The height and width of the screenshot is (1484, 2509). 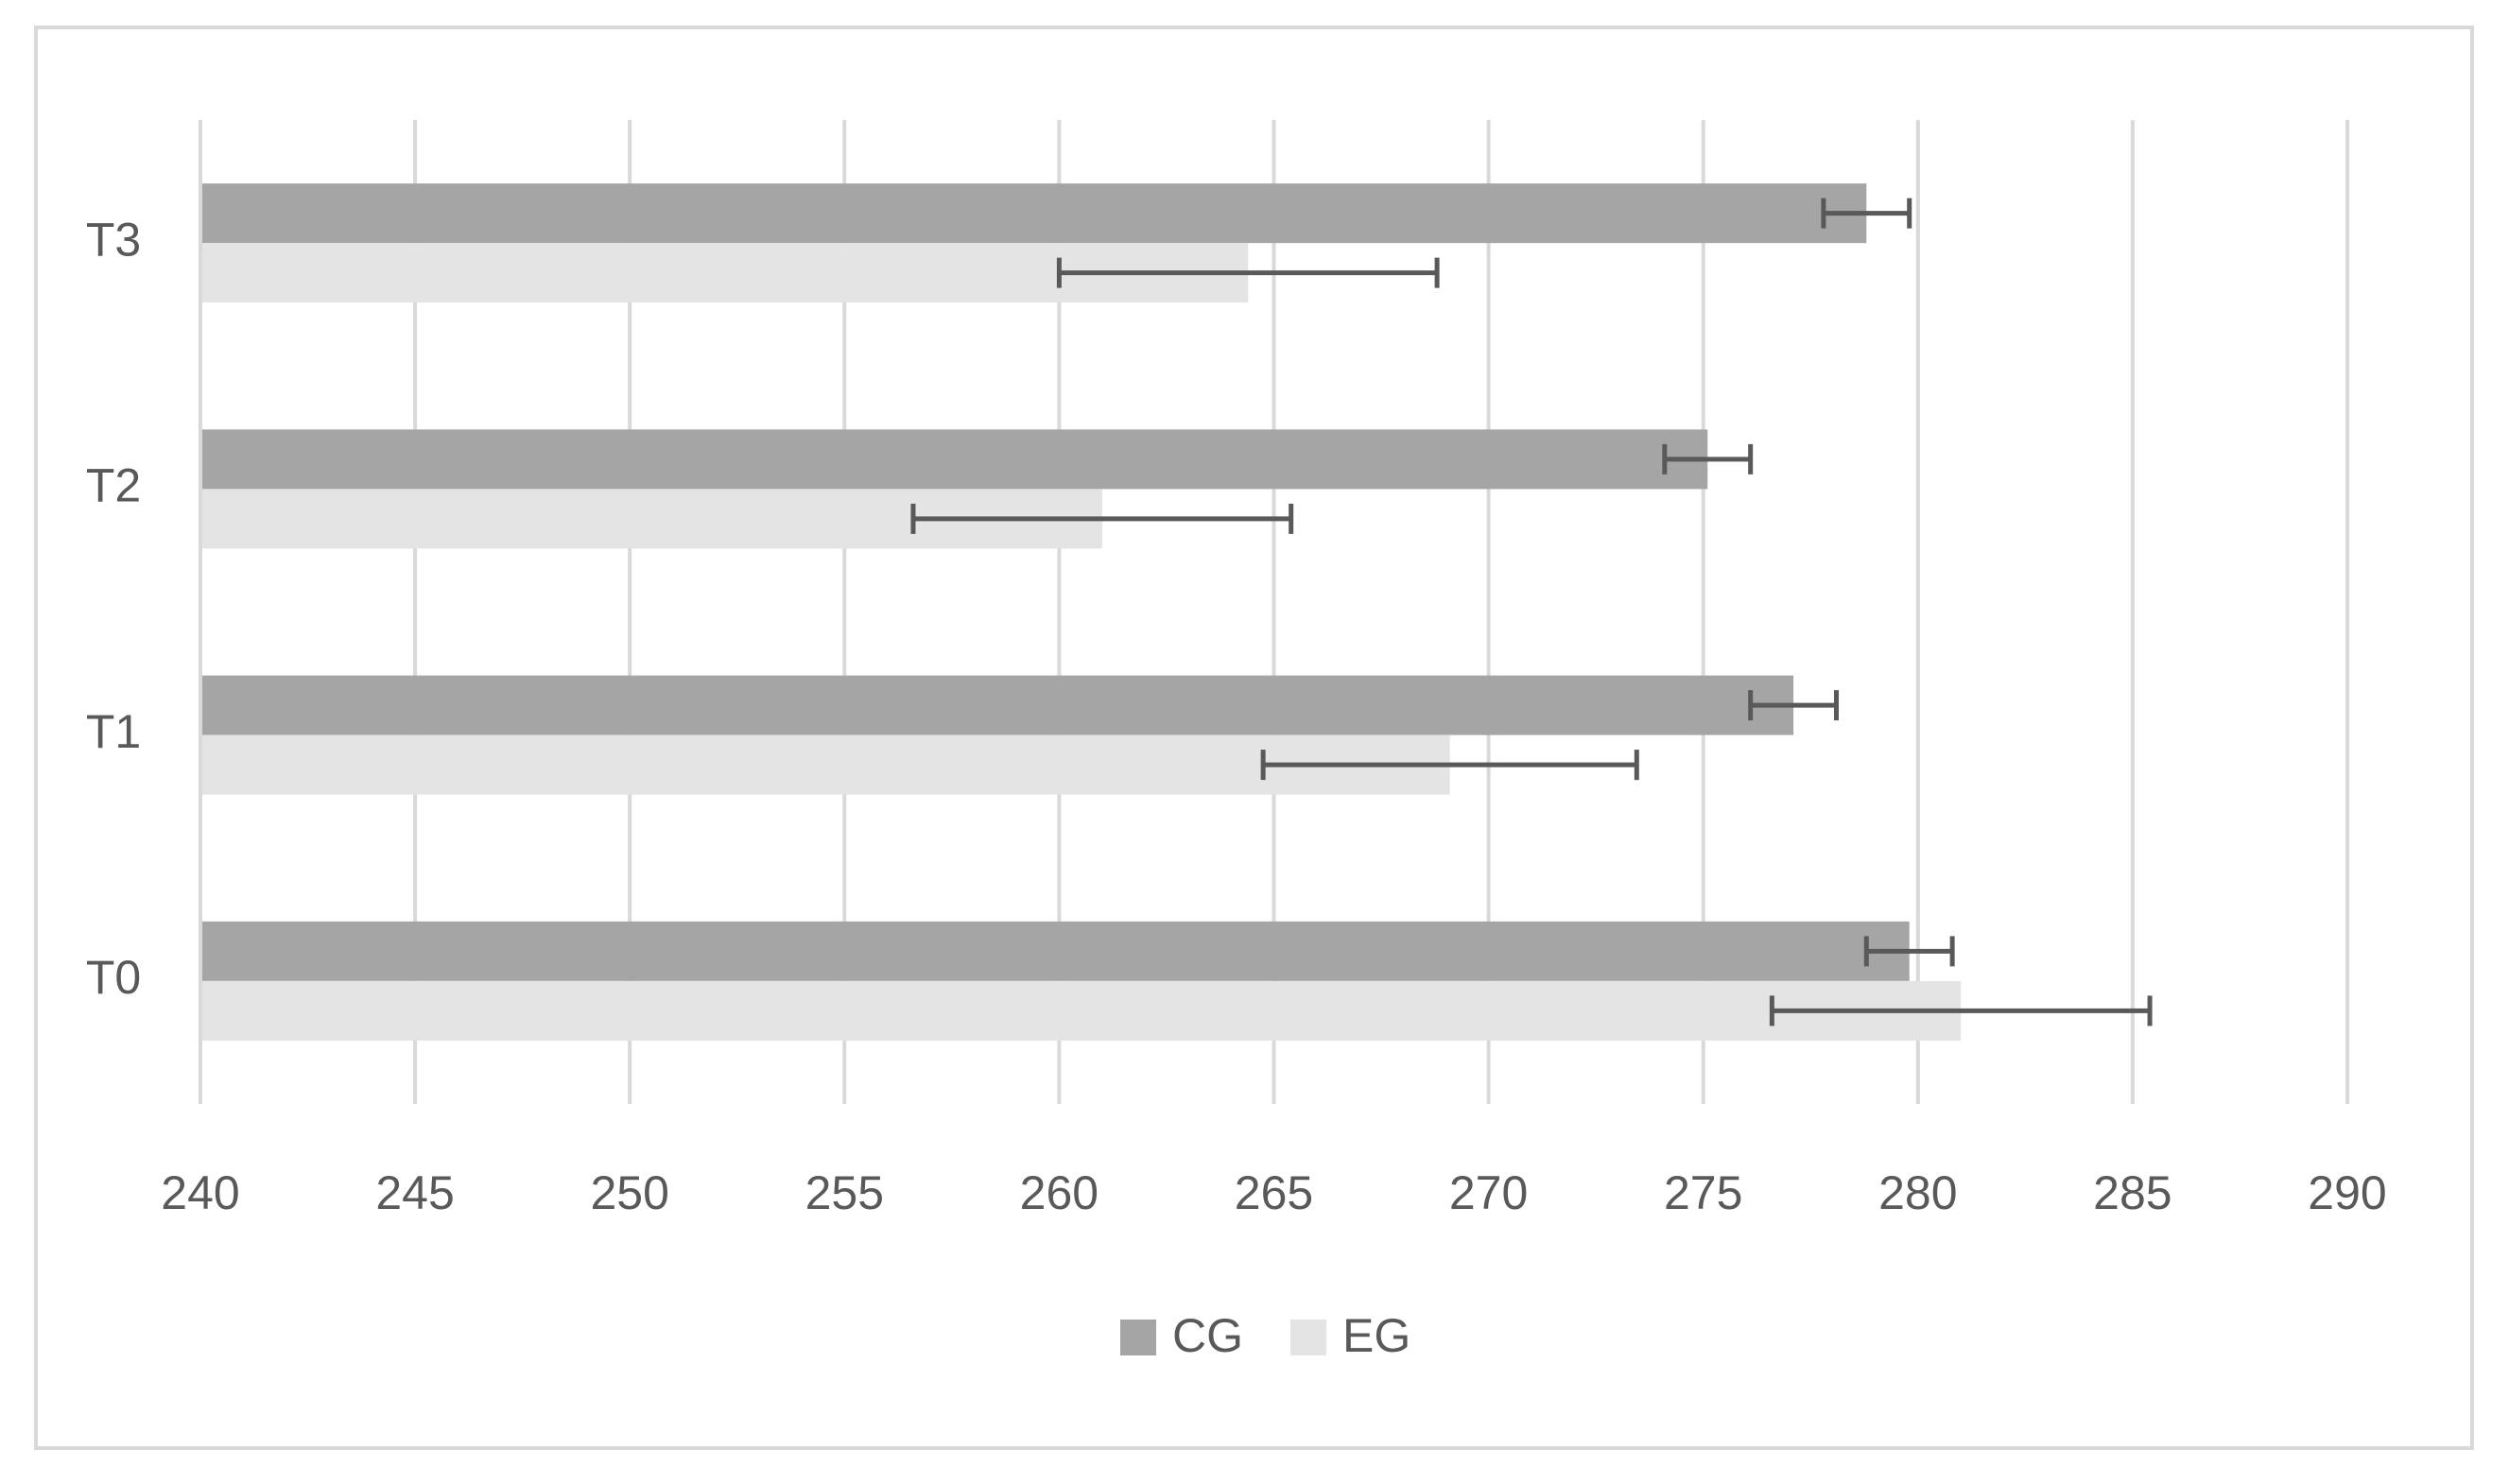 I want to click on x-tick-label: 260, so click(x=1060, y=1192).